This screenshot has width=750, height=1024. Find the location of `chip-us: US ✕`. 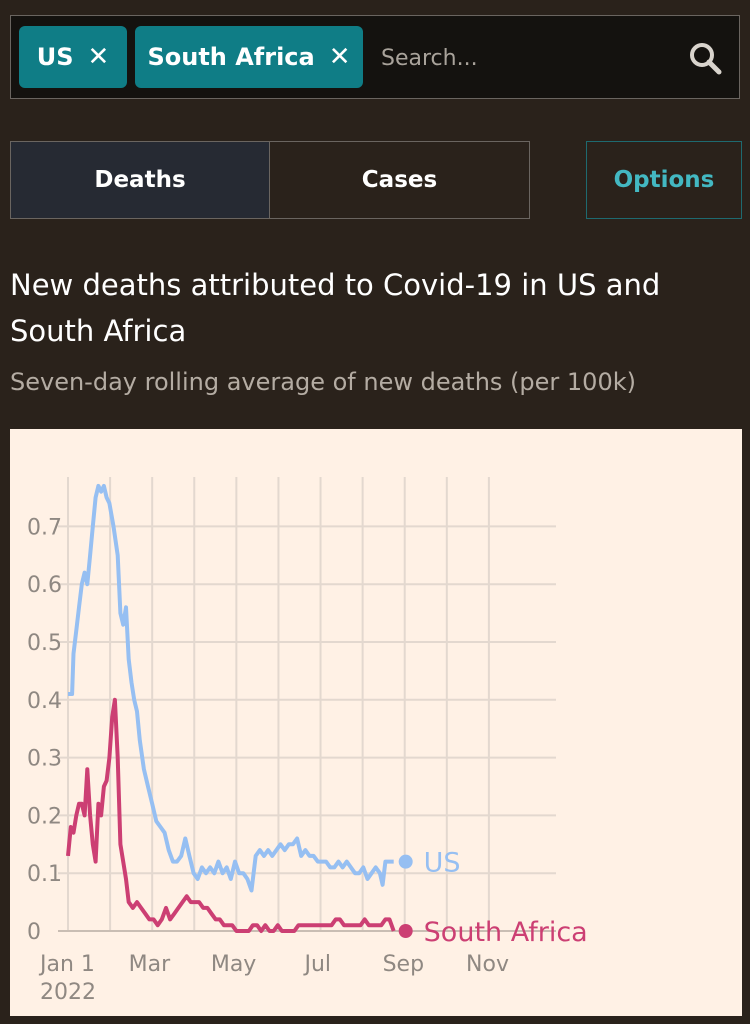

chip-us: US ✕ is located at coordinates (73, 57).